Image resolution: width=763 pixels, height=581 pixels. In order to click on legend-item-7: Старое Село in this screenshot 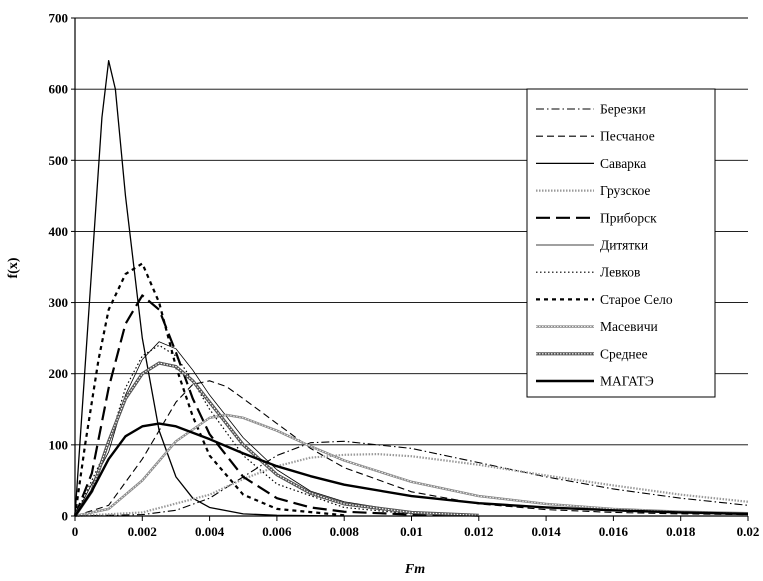, I will do `click(604, 299)`.